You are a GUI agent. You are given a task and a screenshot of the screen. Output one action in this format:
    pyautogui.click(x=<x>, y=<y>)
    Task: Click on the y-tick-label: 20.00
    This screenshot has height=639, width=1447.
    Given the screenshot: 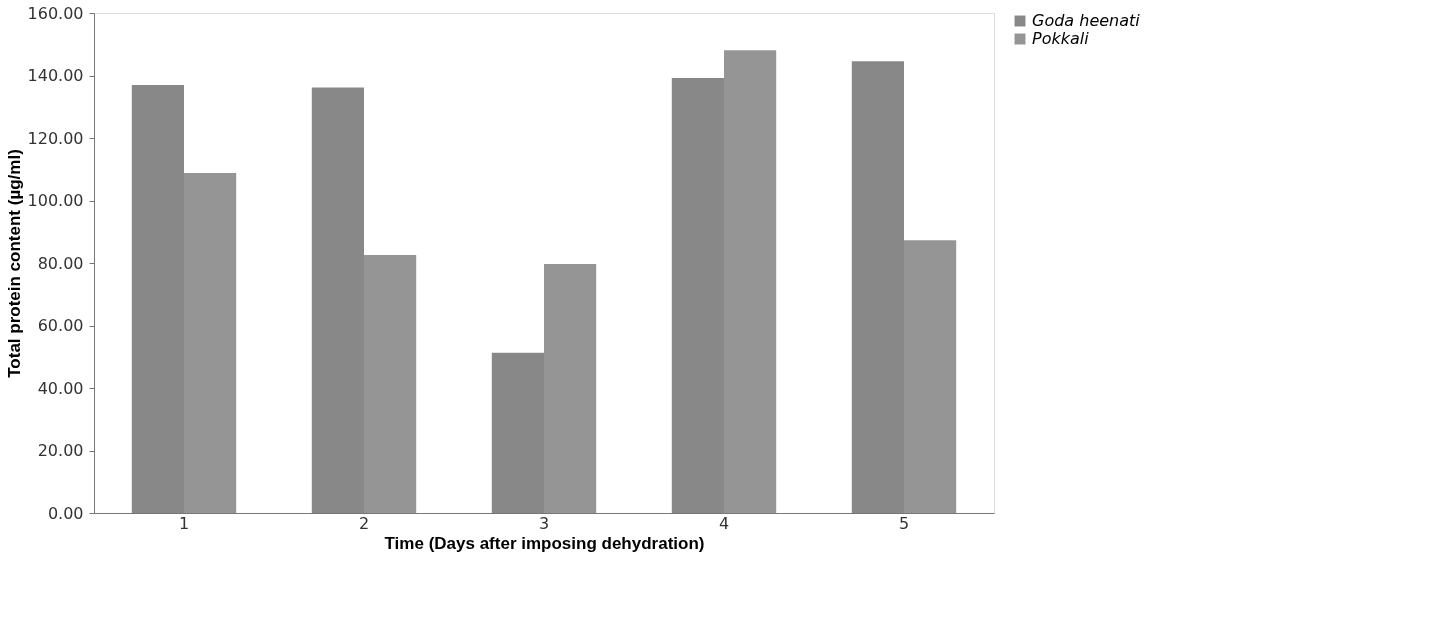 What is the action you would take?
    pyautogui.click(x=60, y=450)
    